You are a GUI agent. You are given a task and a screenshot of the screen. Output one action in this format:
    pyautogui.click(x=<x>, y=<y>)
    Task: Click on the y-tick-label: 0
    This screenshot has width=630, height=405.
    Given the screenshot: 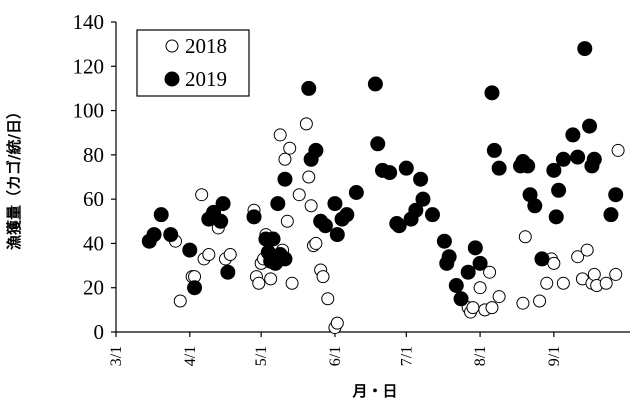 What is the action you would take?
    pyautogui.click(x=99, y=332)
    